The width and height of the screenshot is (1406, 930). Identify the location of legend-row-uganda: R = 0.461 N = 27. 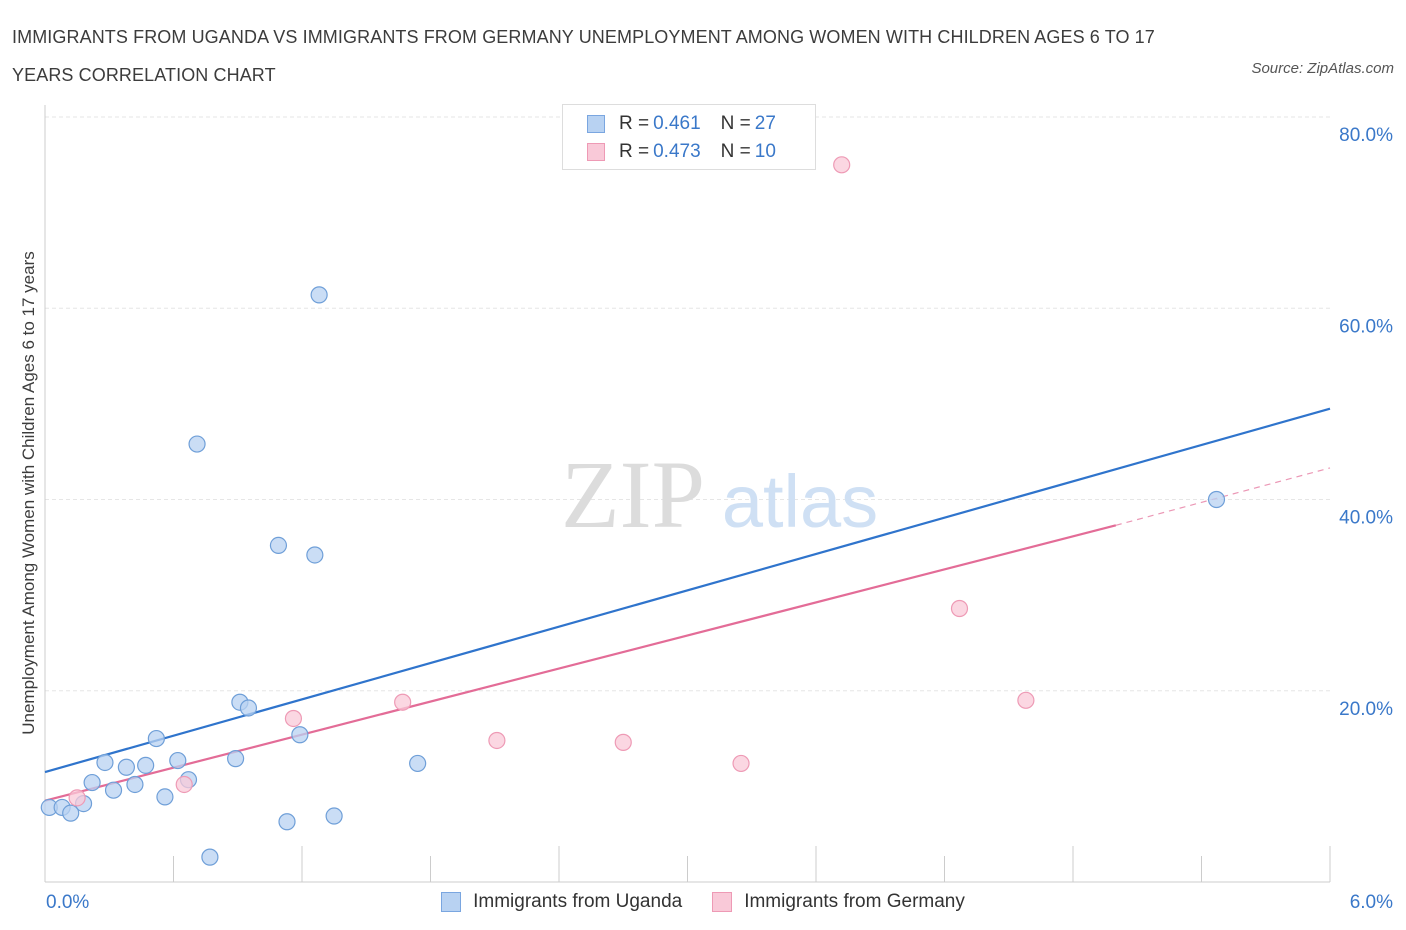
(681, 124).